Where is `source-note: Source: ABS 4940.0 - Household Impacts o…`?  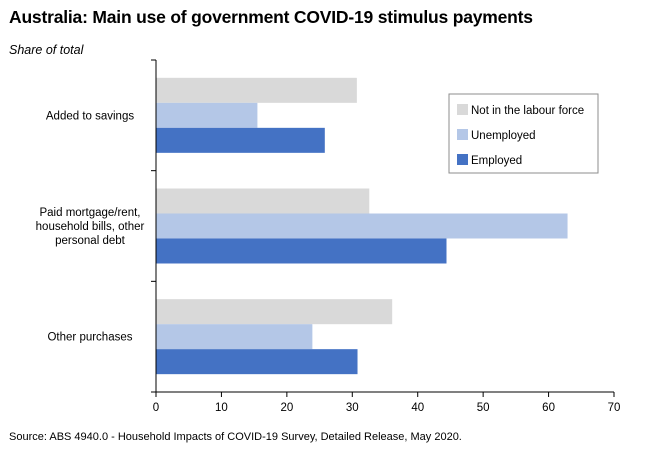
source-note: Source: ABS 4940.0 - Household Impacts o… is located at coordinates (235, 437).